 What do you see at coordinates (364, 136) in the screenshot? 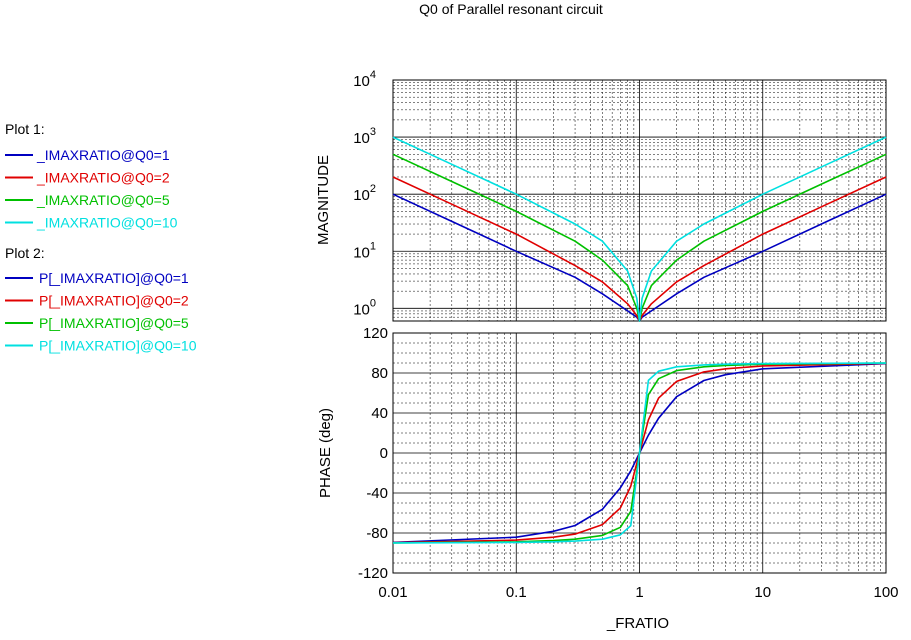
I see `y-tick-label: 103` at bounding box center [364, 136].